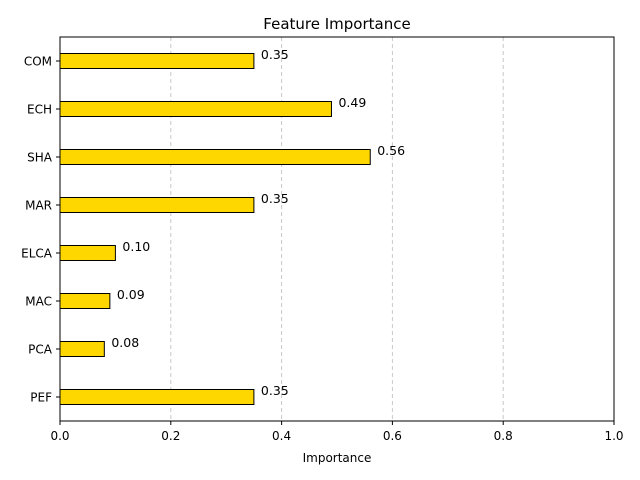 The height and width of the screenshot is (480, 640). Describe the element at coordinates (39, 110) in the screenshot. I see `y-tick-label: ECH` at that location.